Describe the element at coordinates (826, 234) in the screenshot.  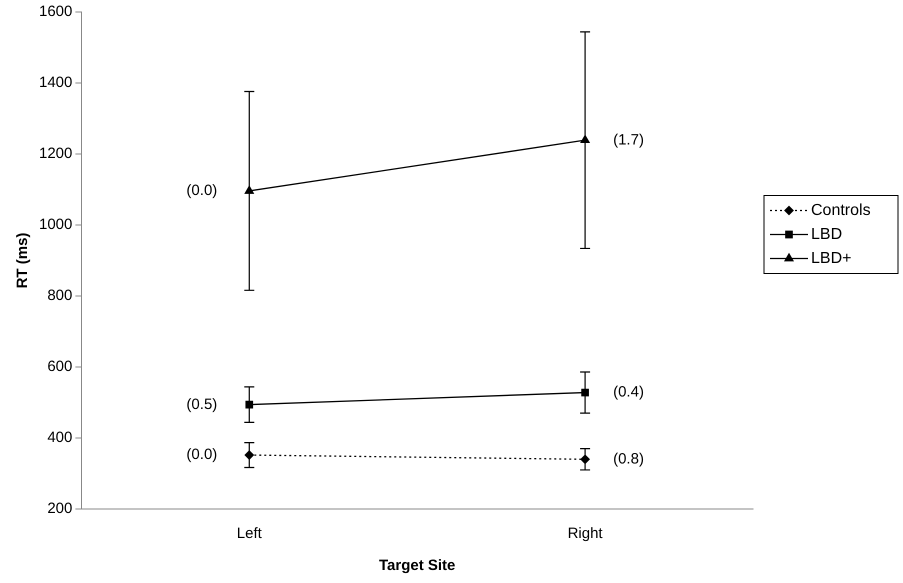
I see `legend-label: LBD` at that location.